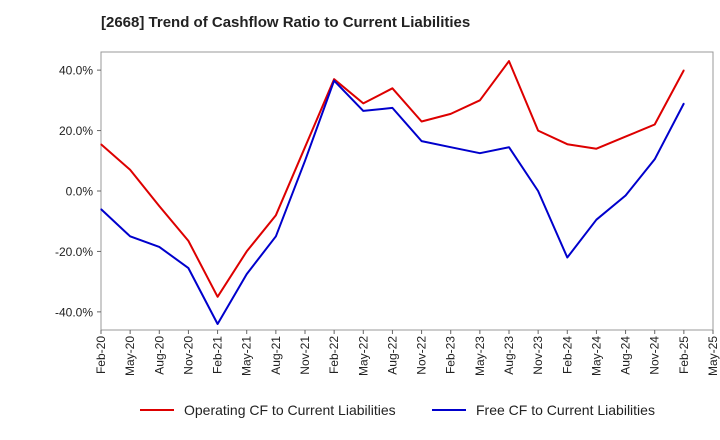  I want to click on y-tick-label: 0.0%, so click(80, 192).